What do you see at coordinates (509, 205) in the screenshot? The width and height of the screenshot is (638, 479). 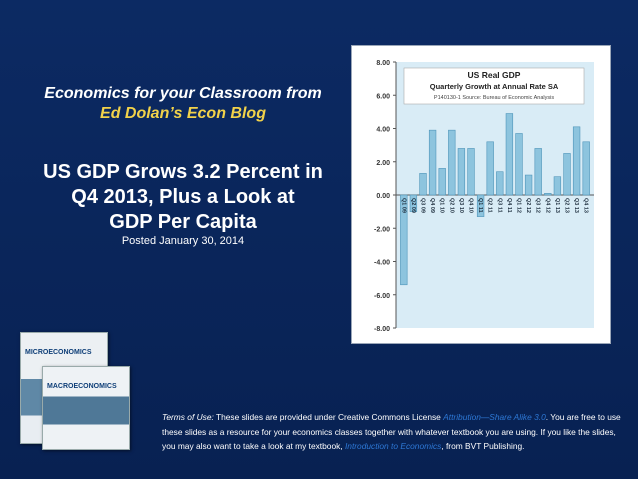 I see `x-tick-label: Q4 11` at bounding box center [509, 205].